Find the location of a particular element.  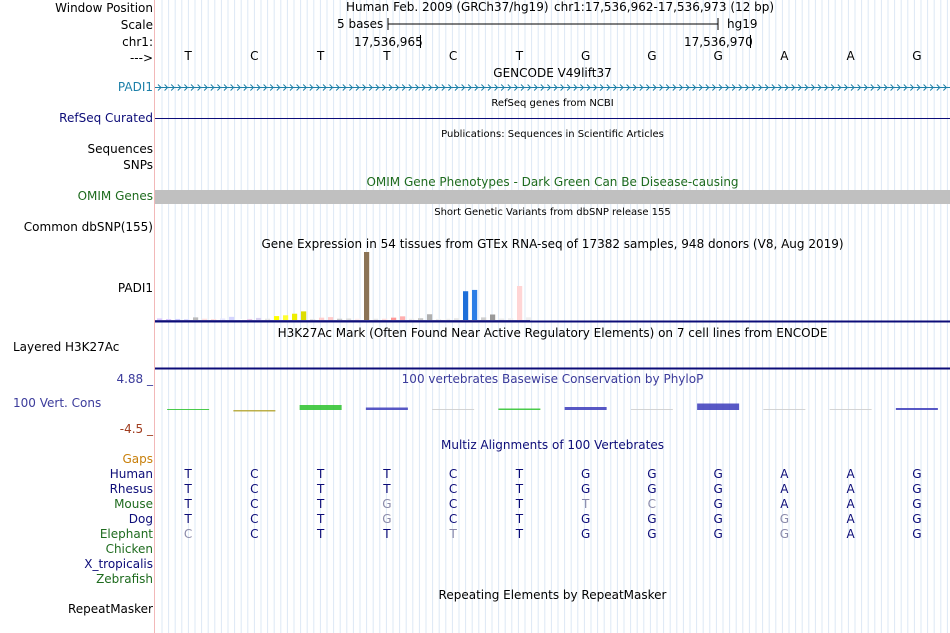

multiz-species-label: Rhesus is located at coordinates (131, 489).